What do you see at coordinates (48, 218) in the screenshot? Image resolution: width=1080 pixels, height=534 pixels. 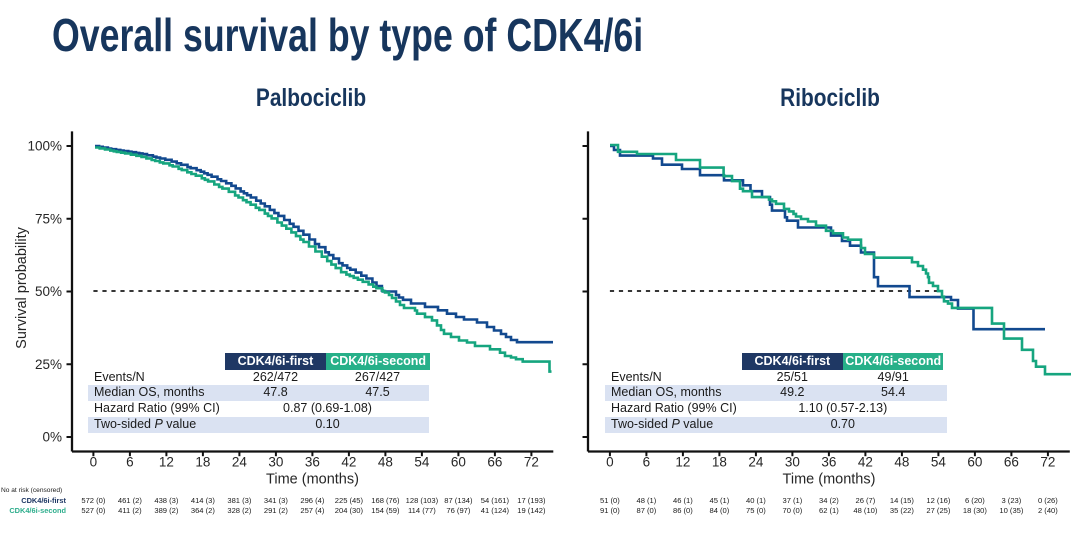 I see `svg-text: 75%` at bounding box center [48, 218].